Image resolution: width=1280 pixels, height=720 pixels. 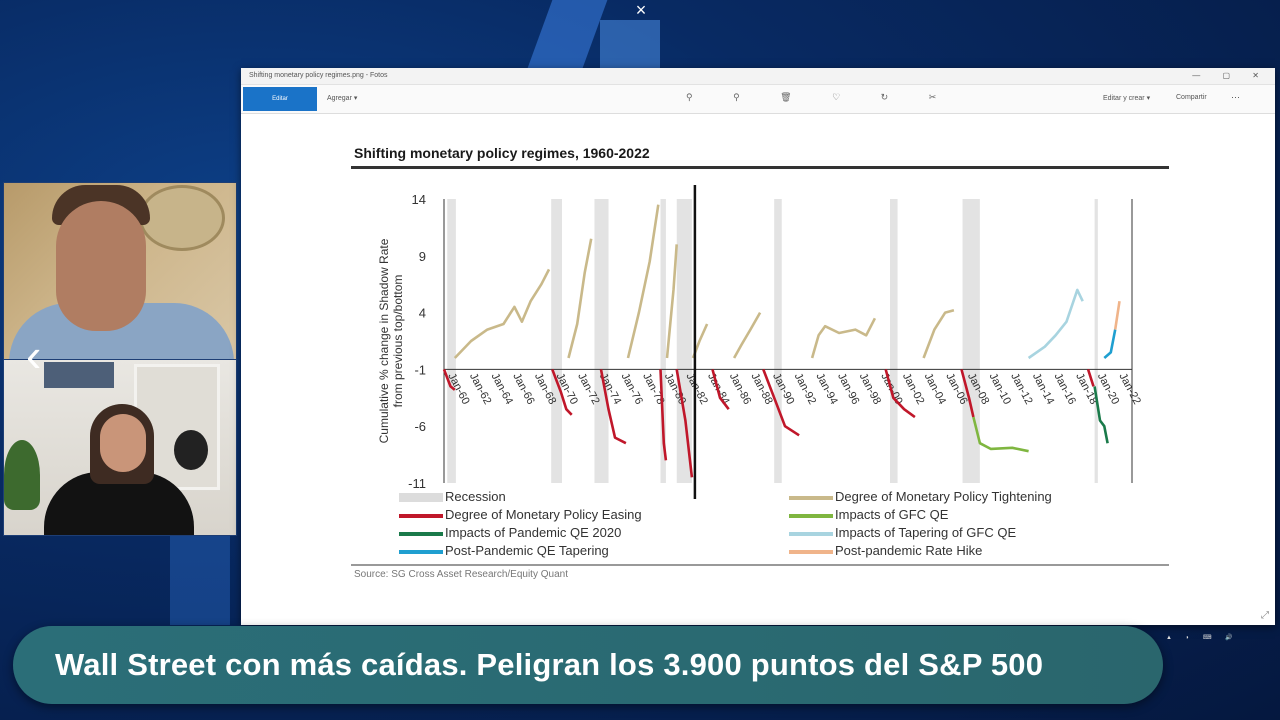 What do you see at coordinates (760, 167) in the screenshot?
I see `title-divider` at bounding box center [760, 167].